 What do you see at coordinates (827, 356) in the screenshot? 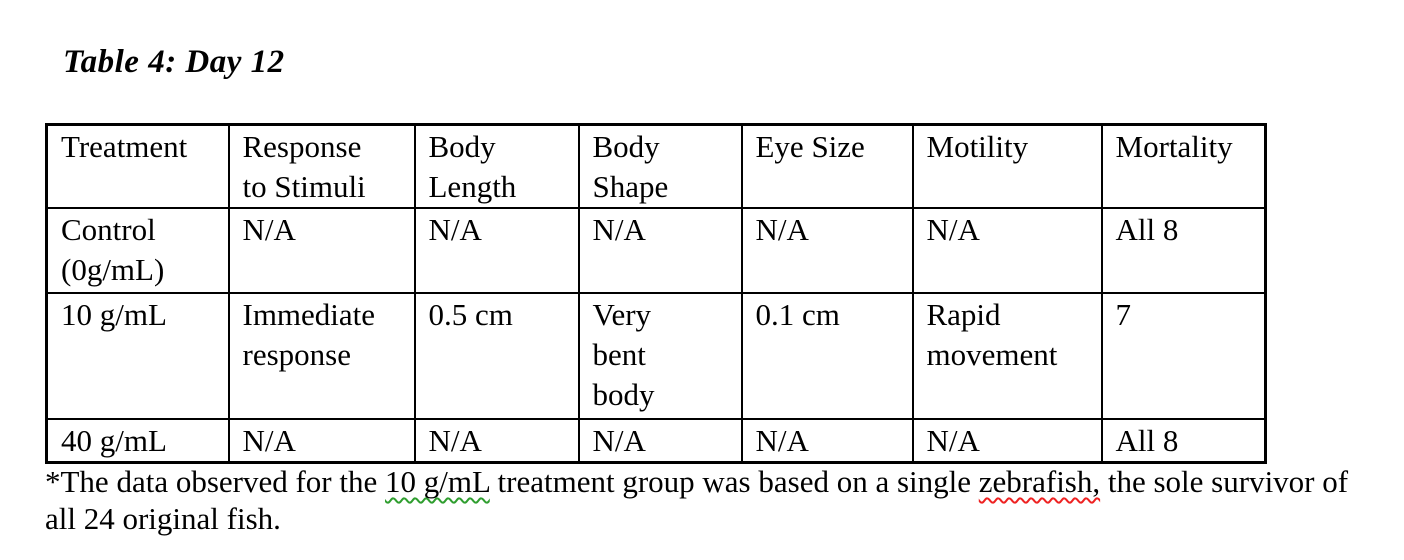
I see `table-cell: 0.1 cm` at bounding box center [827, 356].